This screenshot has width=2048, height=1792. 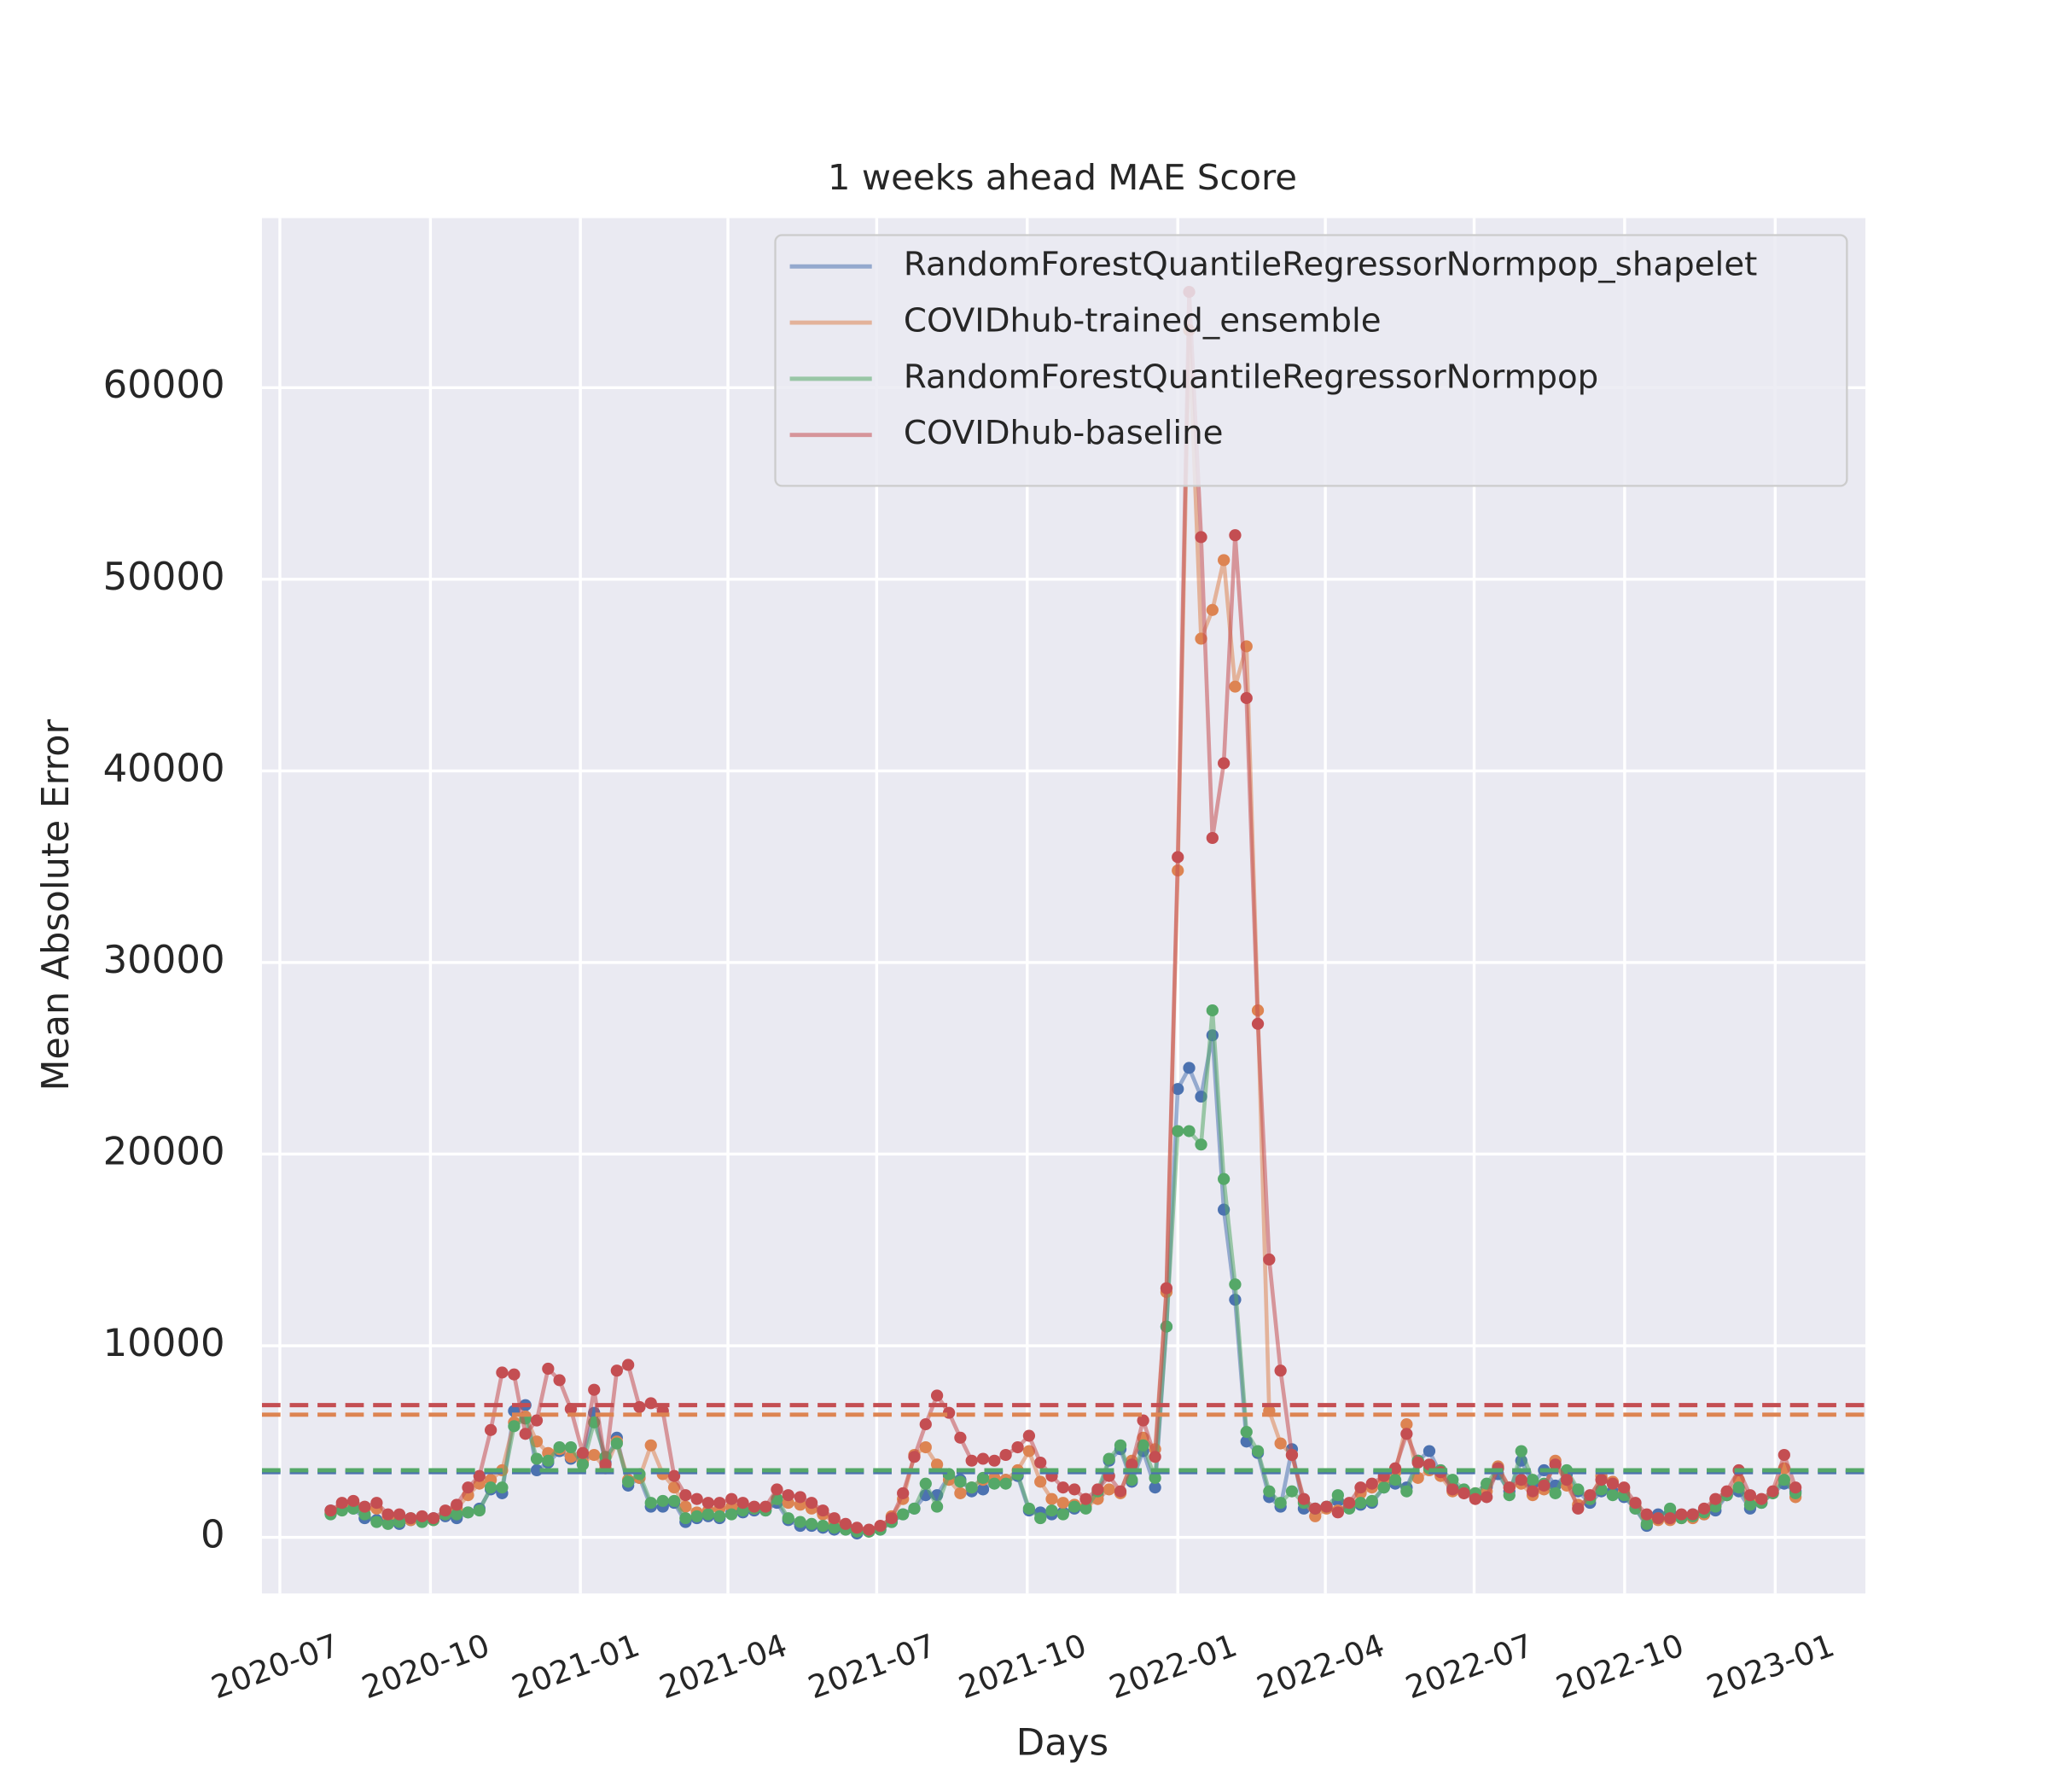 I want to click on legend-label: RandomForestQuantileRegressorNormpop, so click(x=1251, y=377).